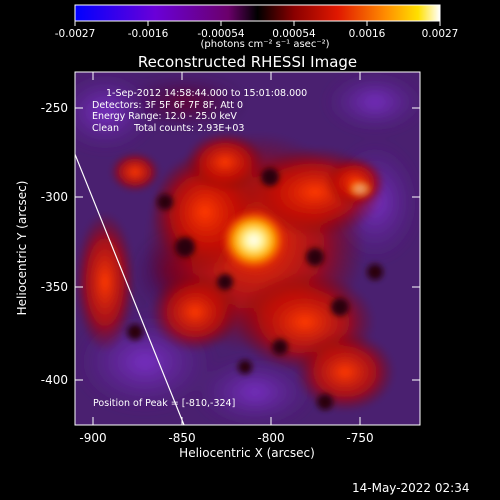 This screenshot has width=500, height=500. Describe the element at coordinates (54, 380) in the screenshot. I see `y-tick-label: -400` at that location.